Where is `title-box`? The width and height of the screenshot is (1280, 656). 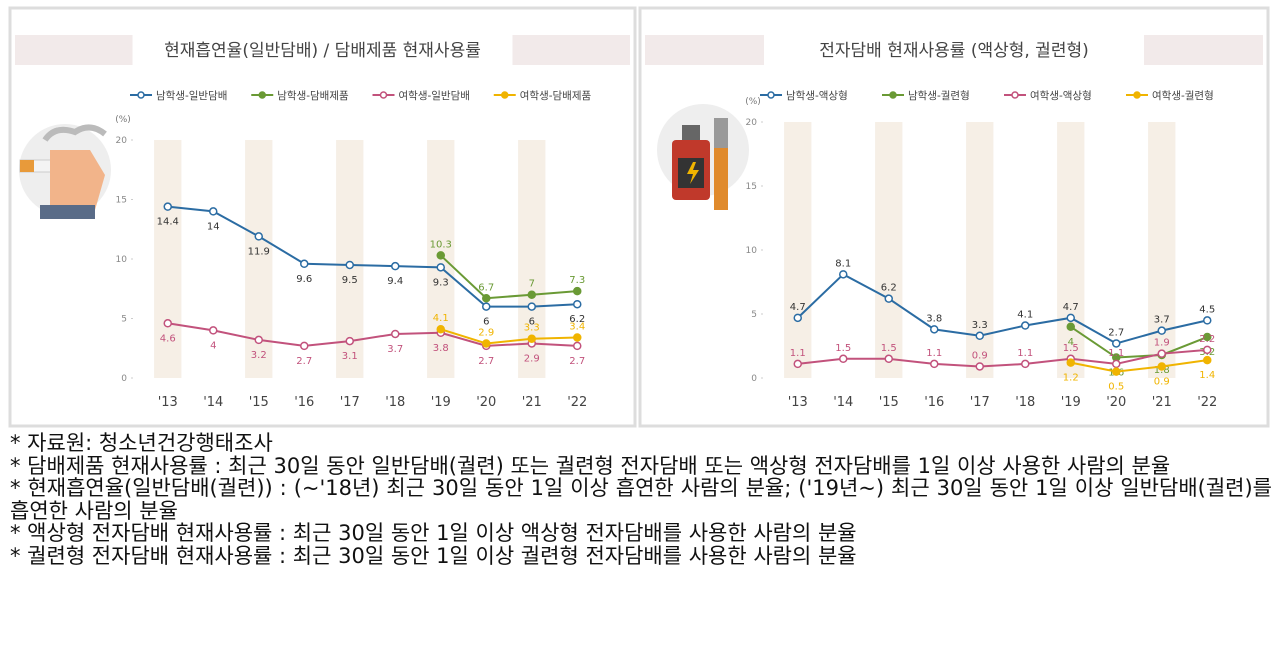
title-box is located at coordinates (954, 50).